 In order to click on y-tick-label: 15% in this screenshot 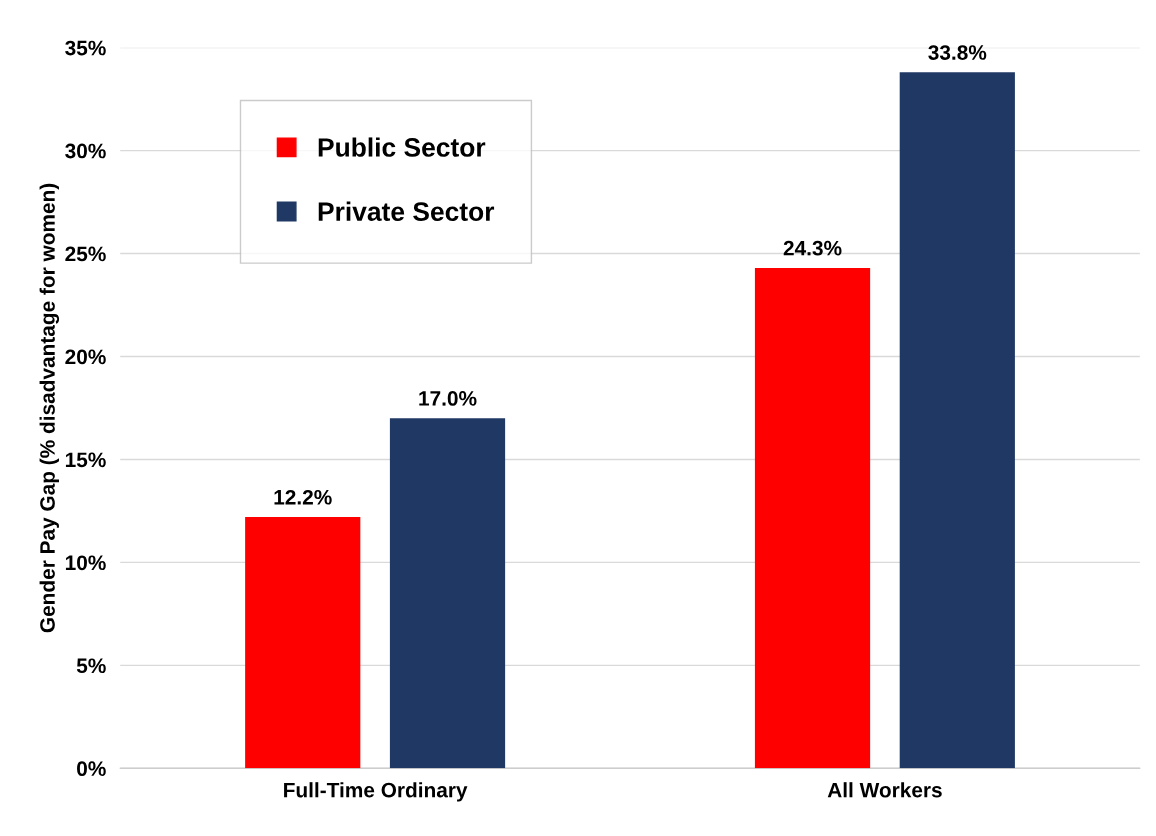, I will do `click(85, 460)`.